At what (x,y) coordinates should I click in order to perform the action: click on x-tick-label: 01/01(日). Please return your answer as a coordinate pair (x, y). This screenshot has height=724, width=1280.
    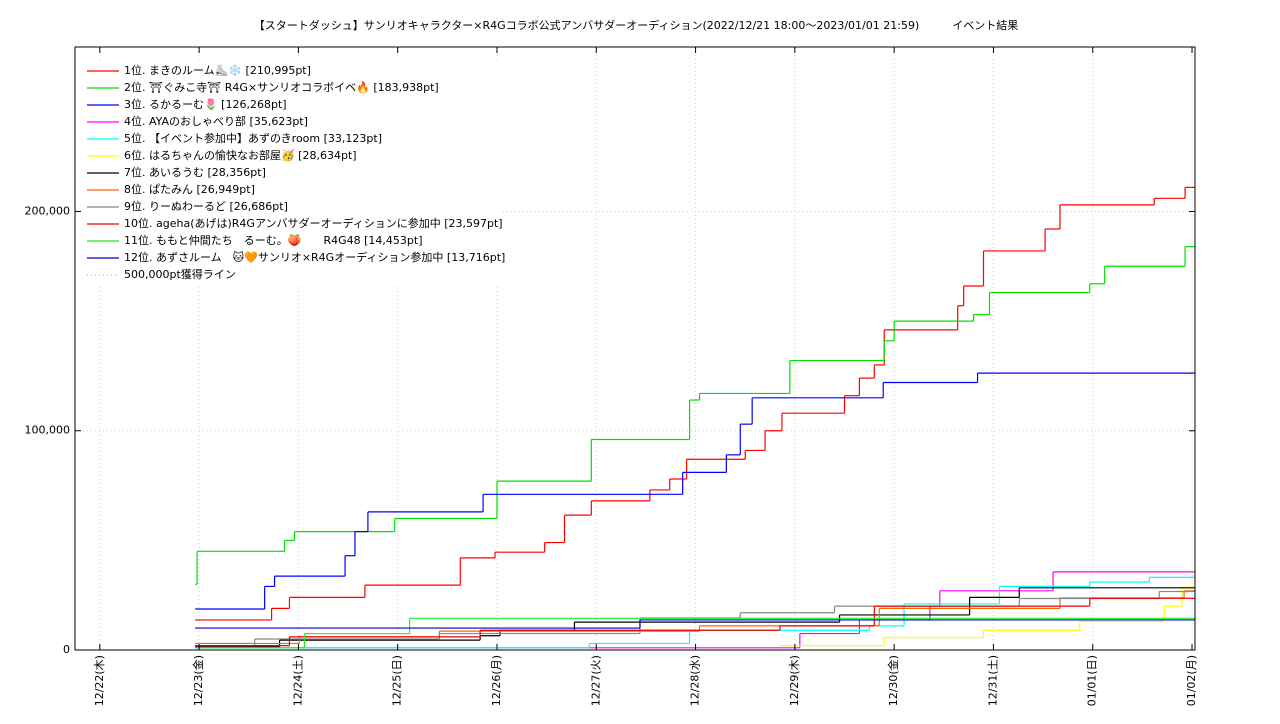
    Looking at the image, I should click on (1092, 680).